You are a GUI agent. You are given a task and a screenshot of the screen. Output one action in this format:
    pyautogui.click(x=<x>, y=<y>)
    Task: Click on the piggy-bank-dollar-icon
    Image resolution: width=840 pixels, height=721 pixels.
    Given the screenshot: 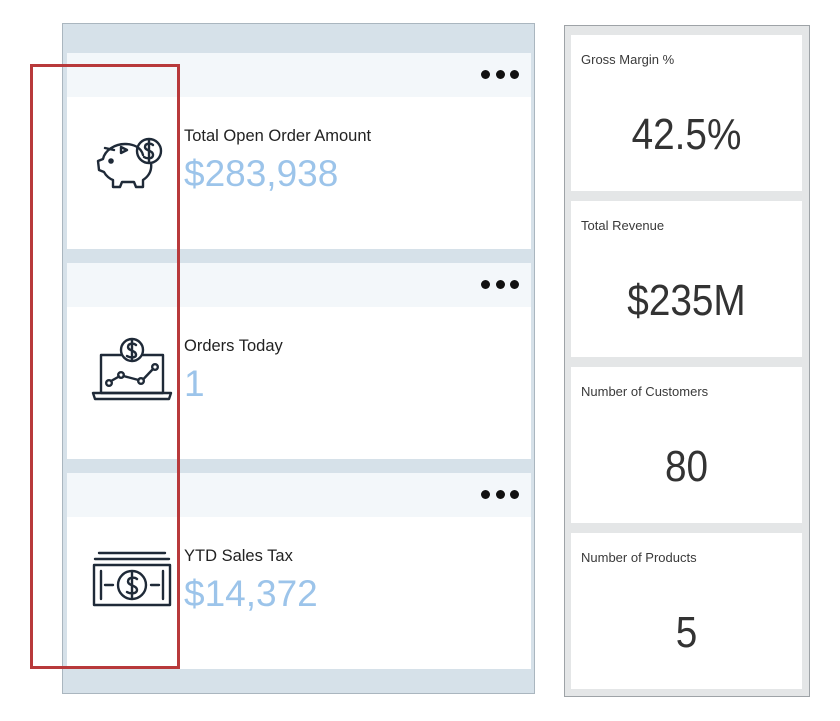 What is the action you would take?
    pyautogui.click(x=129, y=163)
    